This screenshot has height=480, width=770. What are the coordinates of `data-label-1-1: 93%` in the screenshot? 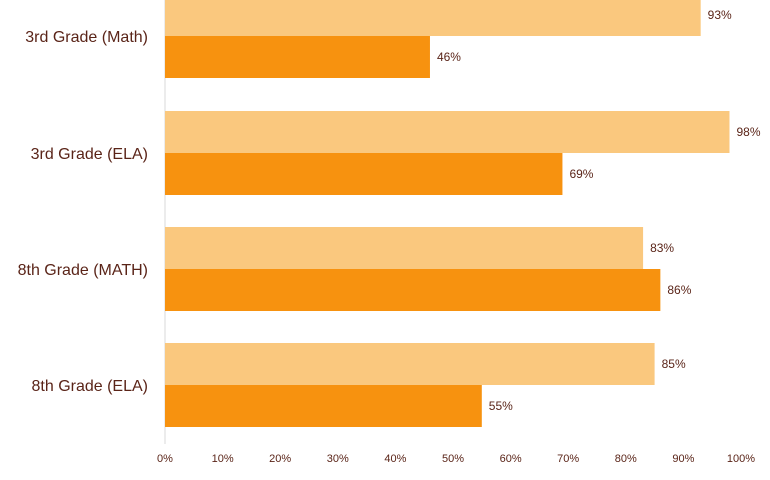 It's located at (720, 15).